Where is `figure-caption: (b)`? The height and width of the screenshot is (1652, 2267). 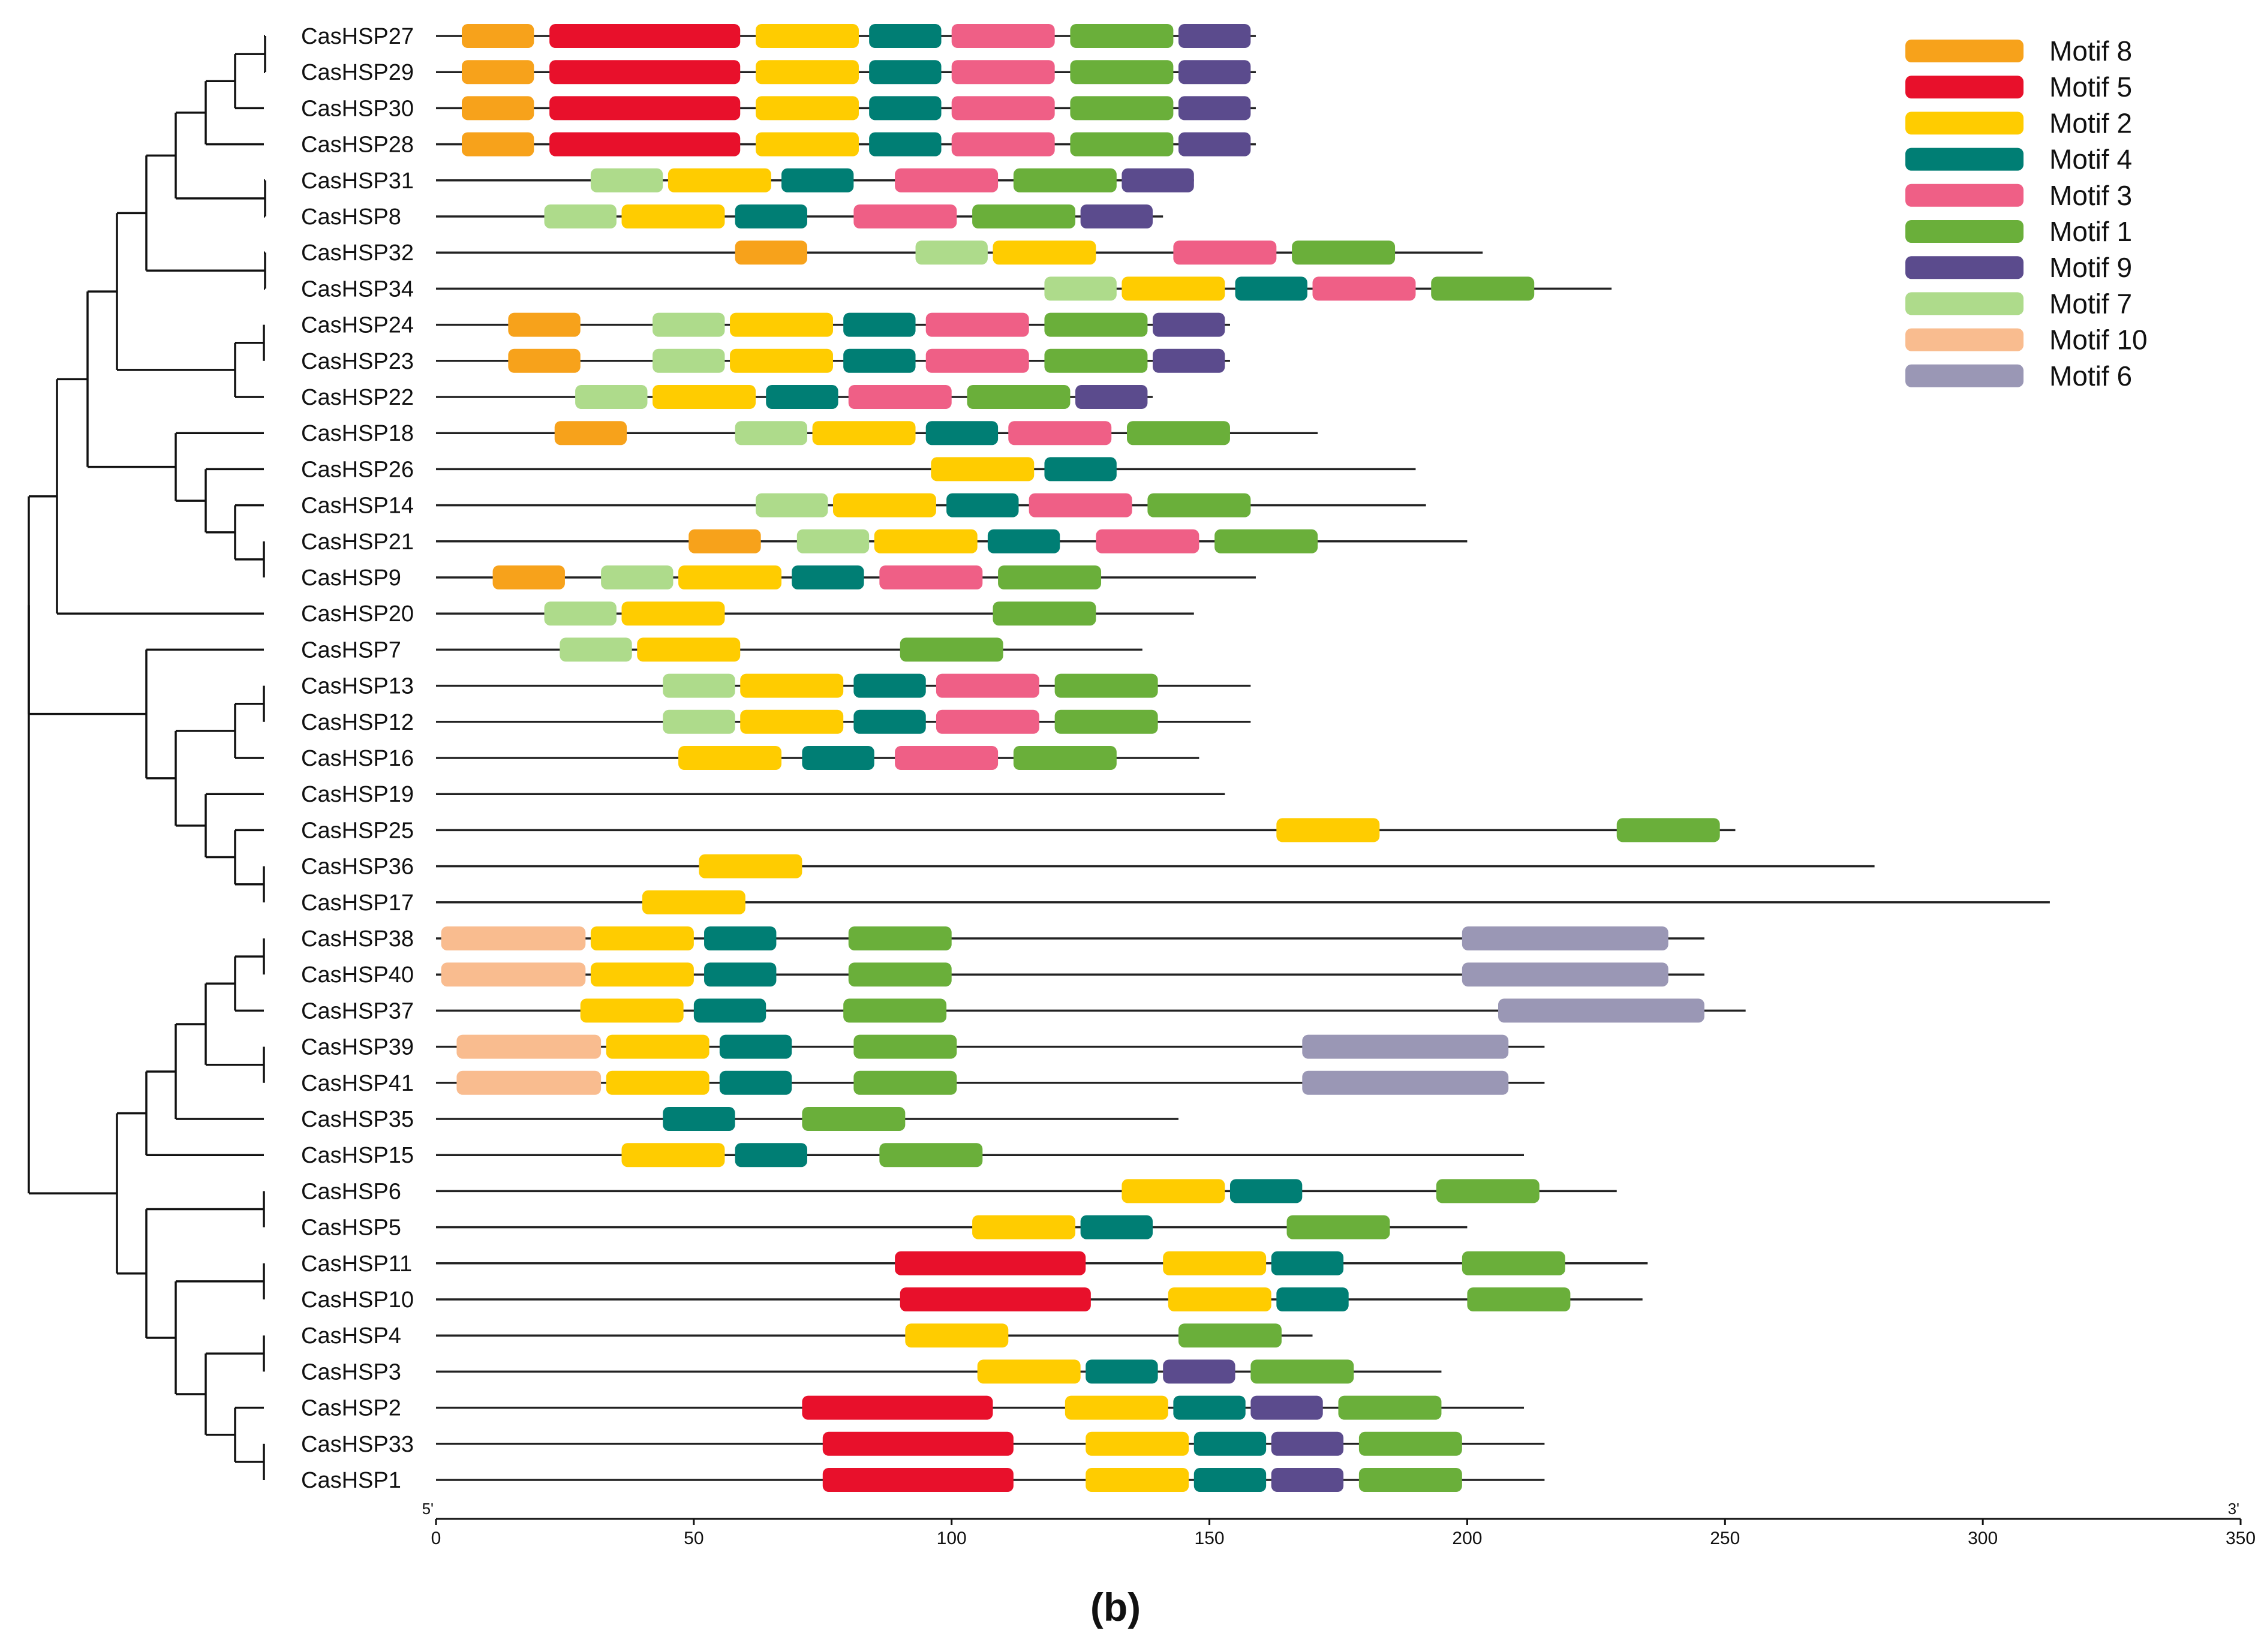 figure-caption: (b) is located at coordinates (1115, 1607).